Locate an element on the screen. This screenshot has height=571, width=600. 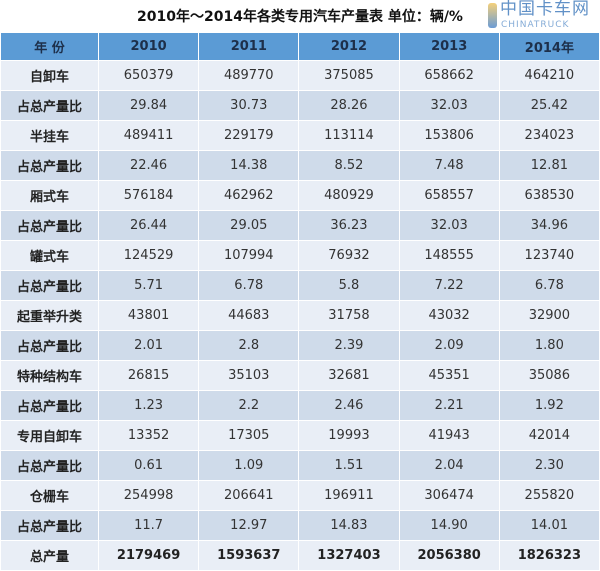
table-title: 2010年～2014年各类专用汽车产量表 单位：辆/% is located at coordinates (300, 17).